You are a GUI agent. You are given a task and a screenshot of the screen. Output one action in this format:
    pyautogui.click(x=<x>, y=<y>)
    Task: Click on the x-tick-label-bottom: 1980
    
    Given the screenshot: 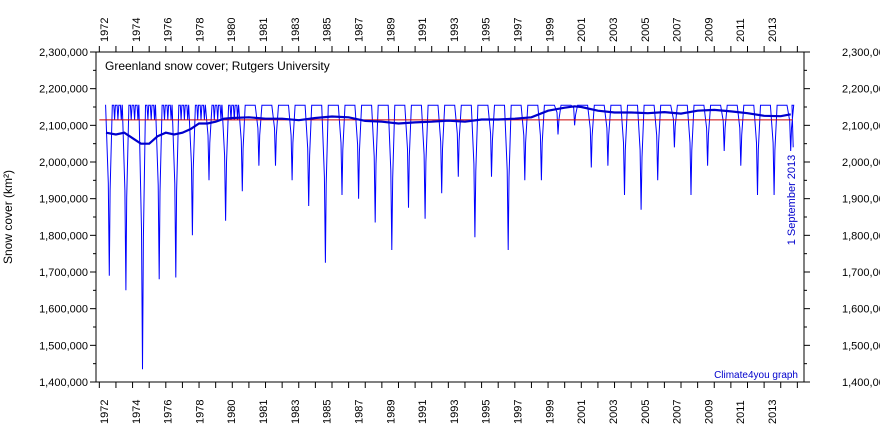 What is the action you would take?
    pyautogui.click(x=232, y=412)
    